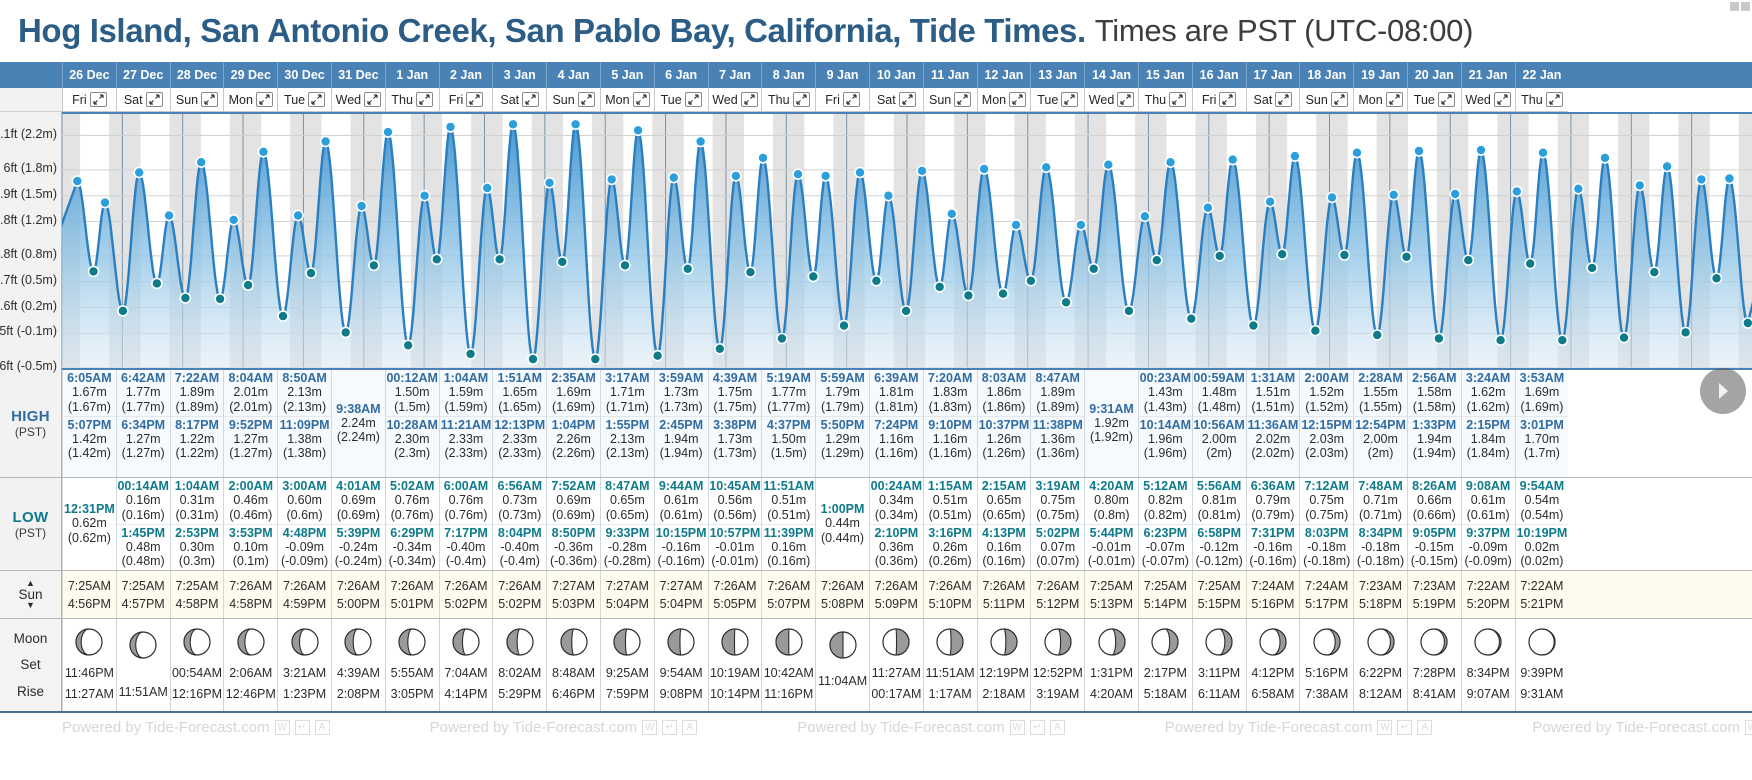 The height and width of the screenshot is (780, 1752). What do you see at coordinates (896, 514) in the screenshot?
I see `tide-height-metric: (0.34m)` at bounding box center [896, 514].